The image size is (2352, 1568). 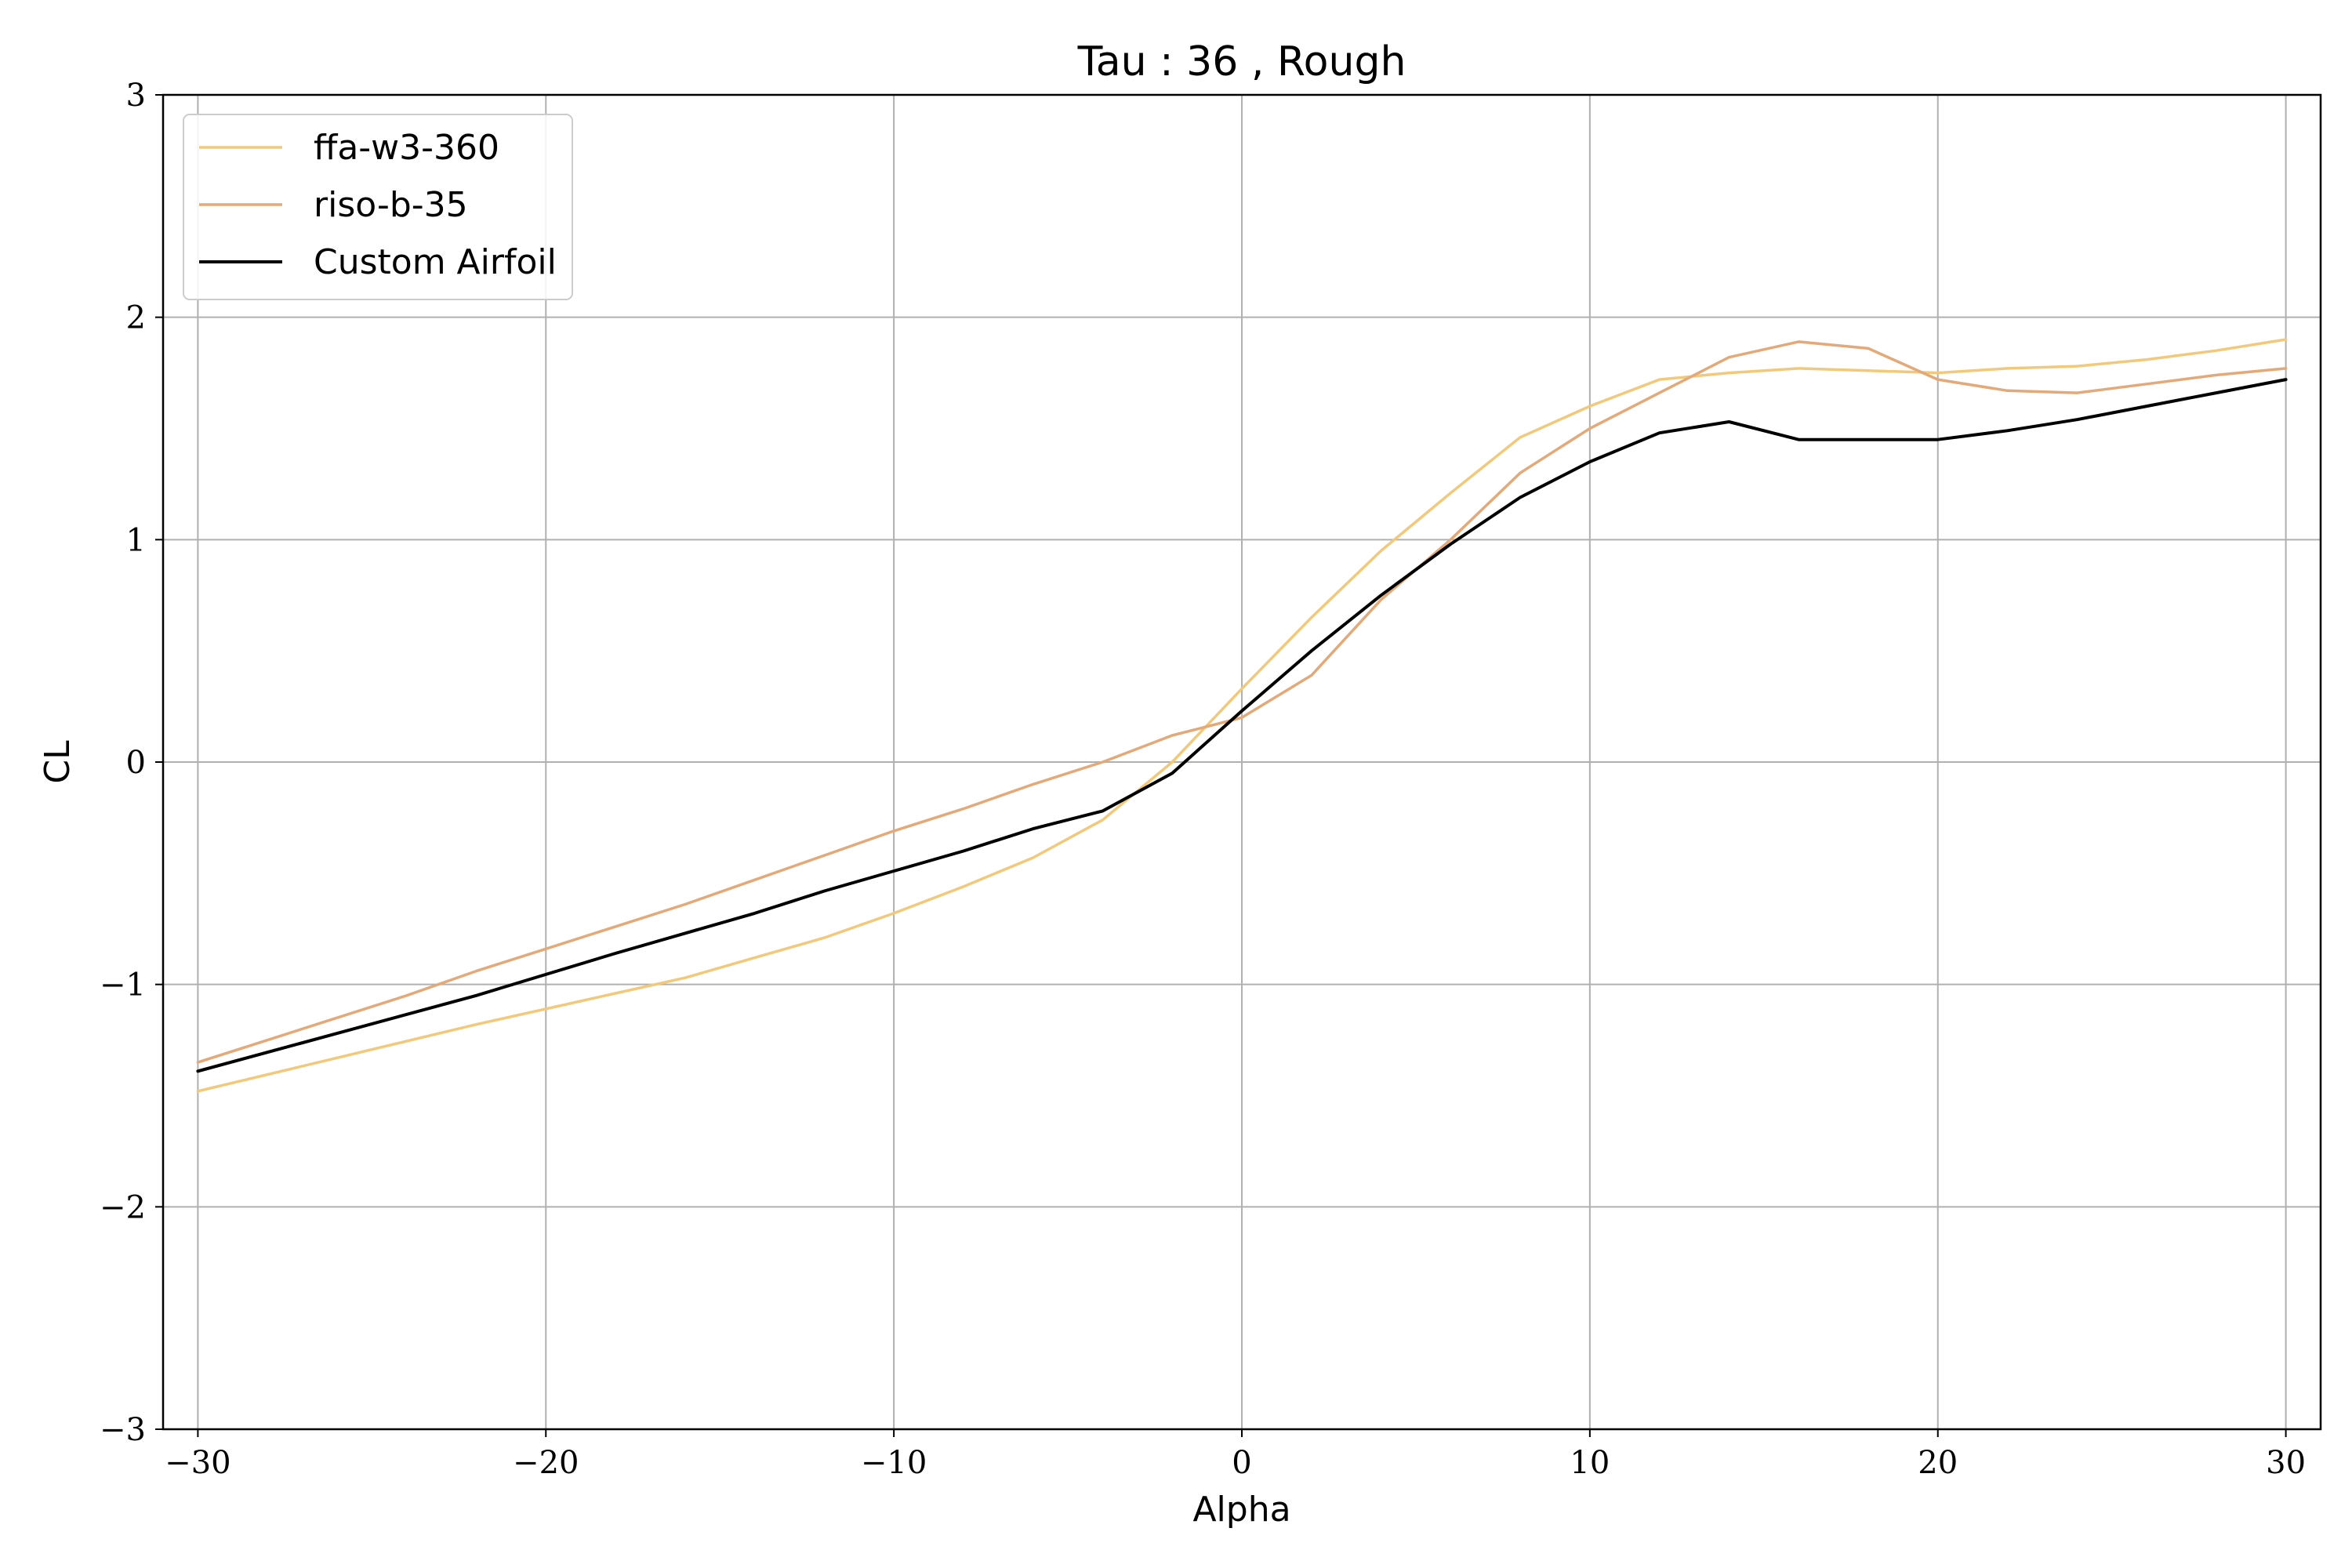 What do you see at coordinates (391, 205) in the screenshot?
I see `legend-label: riso-b-35` at bounding box center [391, 205].